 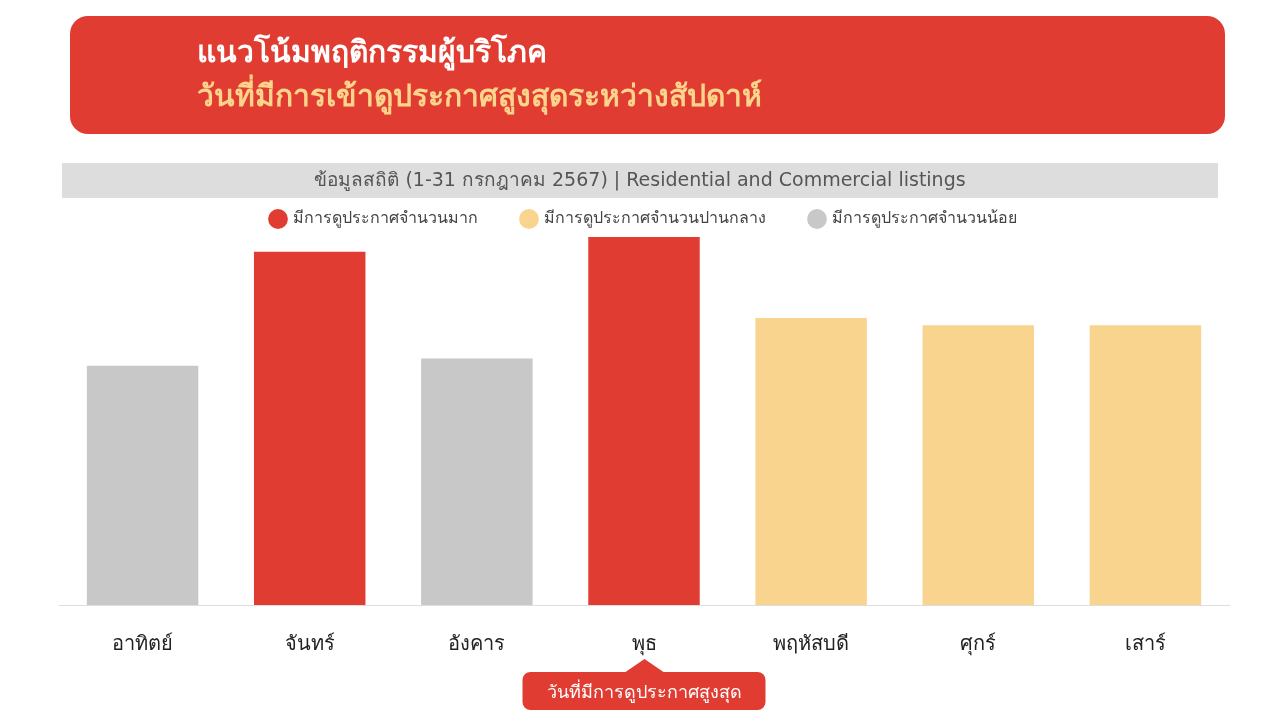 I want to click on x-tick-label: เสาร์, so click(x=1145, y=643).